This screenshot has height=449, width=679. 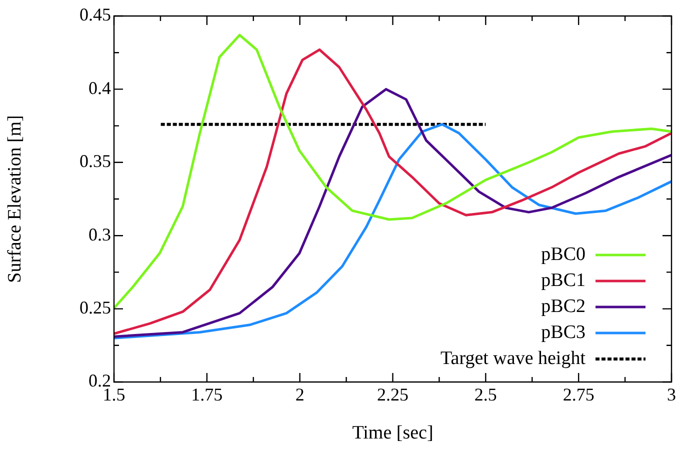 I want to click on x-axis-title: Time [sec], so click(x=393, y=433).